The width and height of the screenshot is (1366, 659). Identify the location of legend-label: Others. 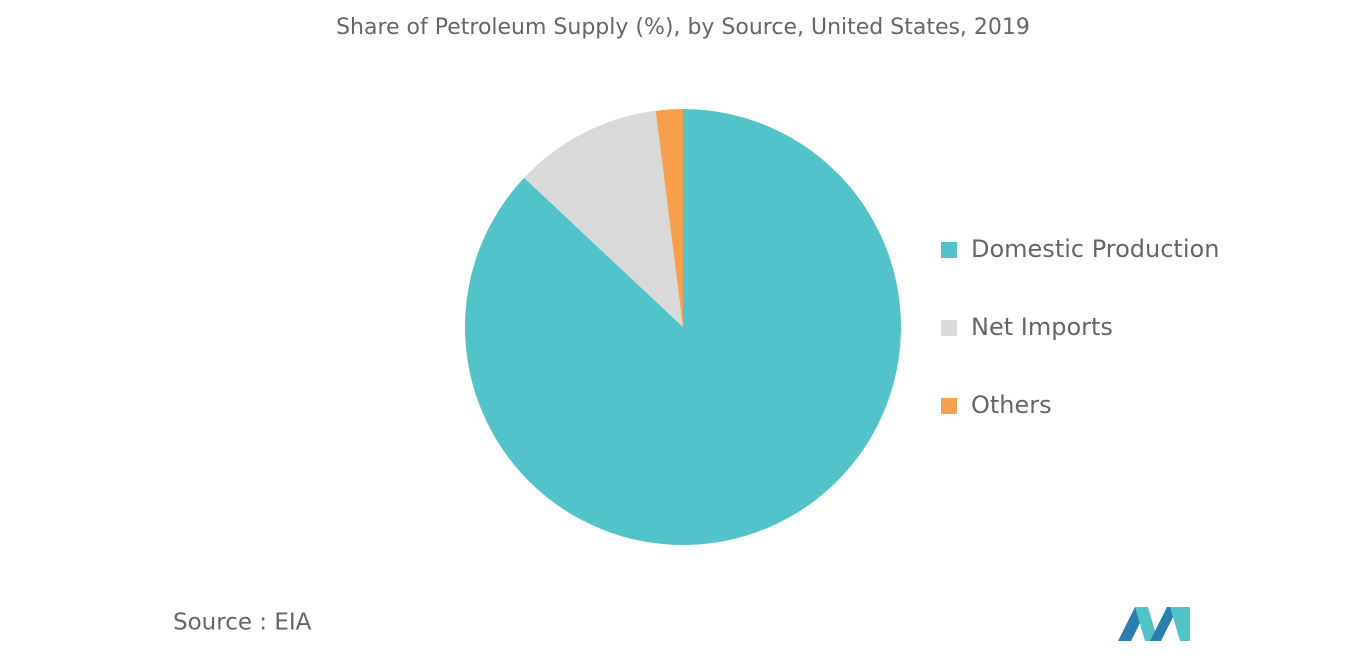
(1011, 405).